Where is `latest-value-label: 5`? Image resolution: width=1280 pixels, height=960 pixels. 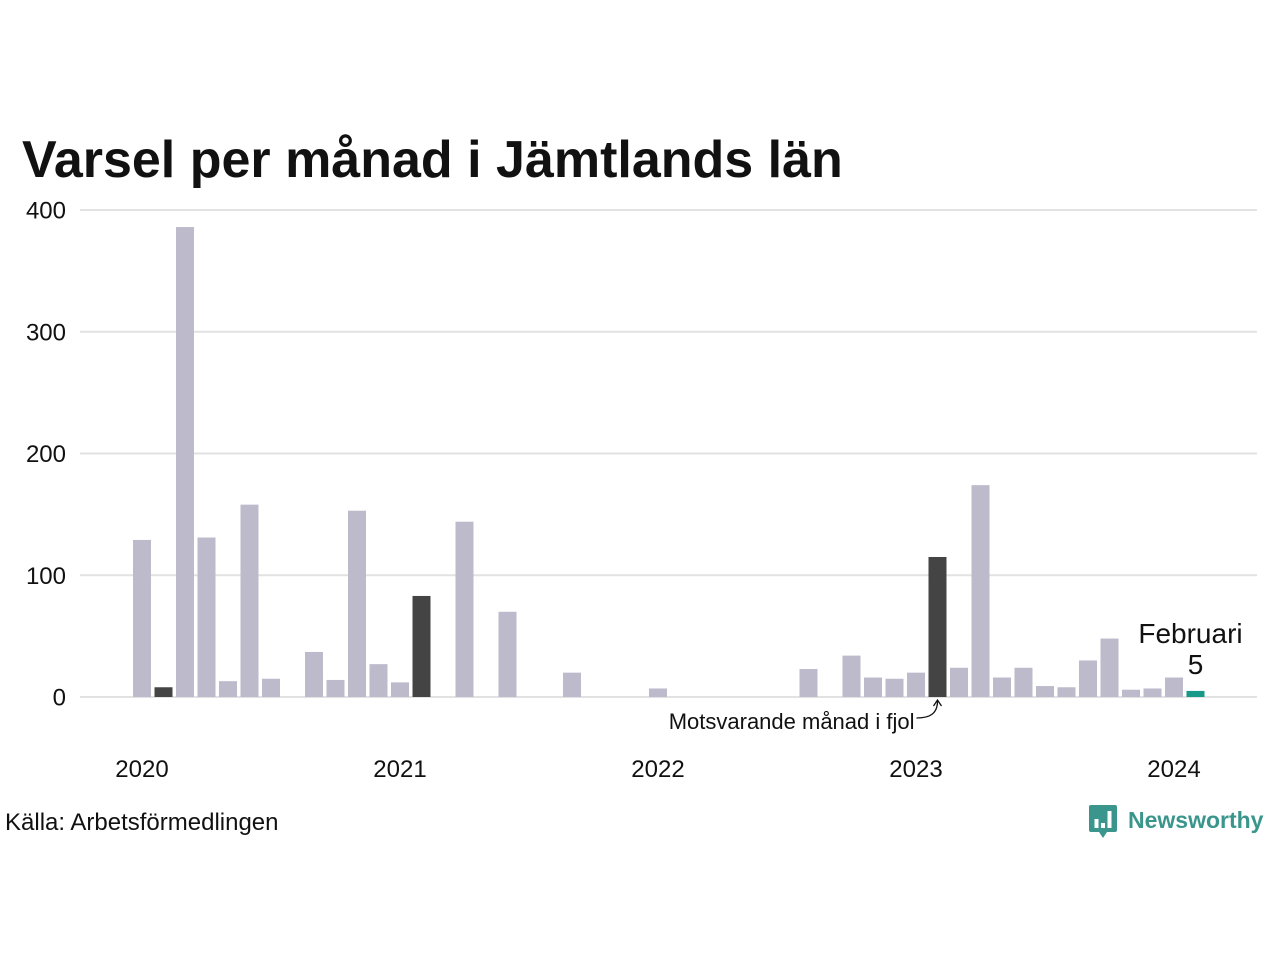 latest-value-label: 5 is located at coordinates (1196, 664).